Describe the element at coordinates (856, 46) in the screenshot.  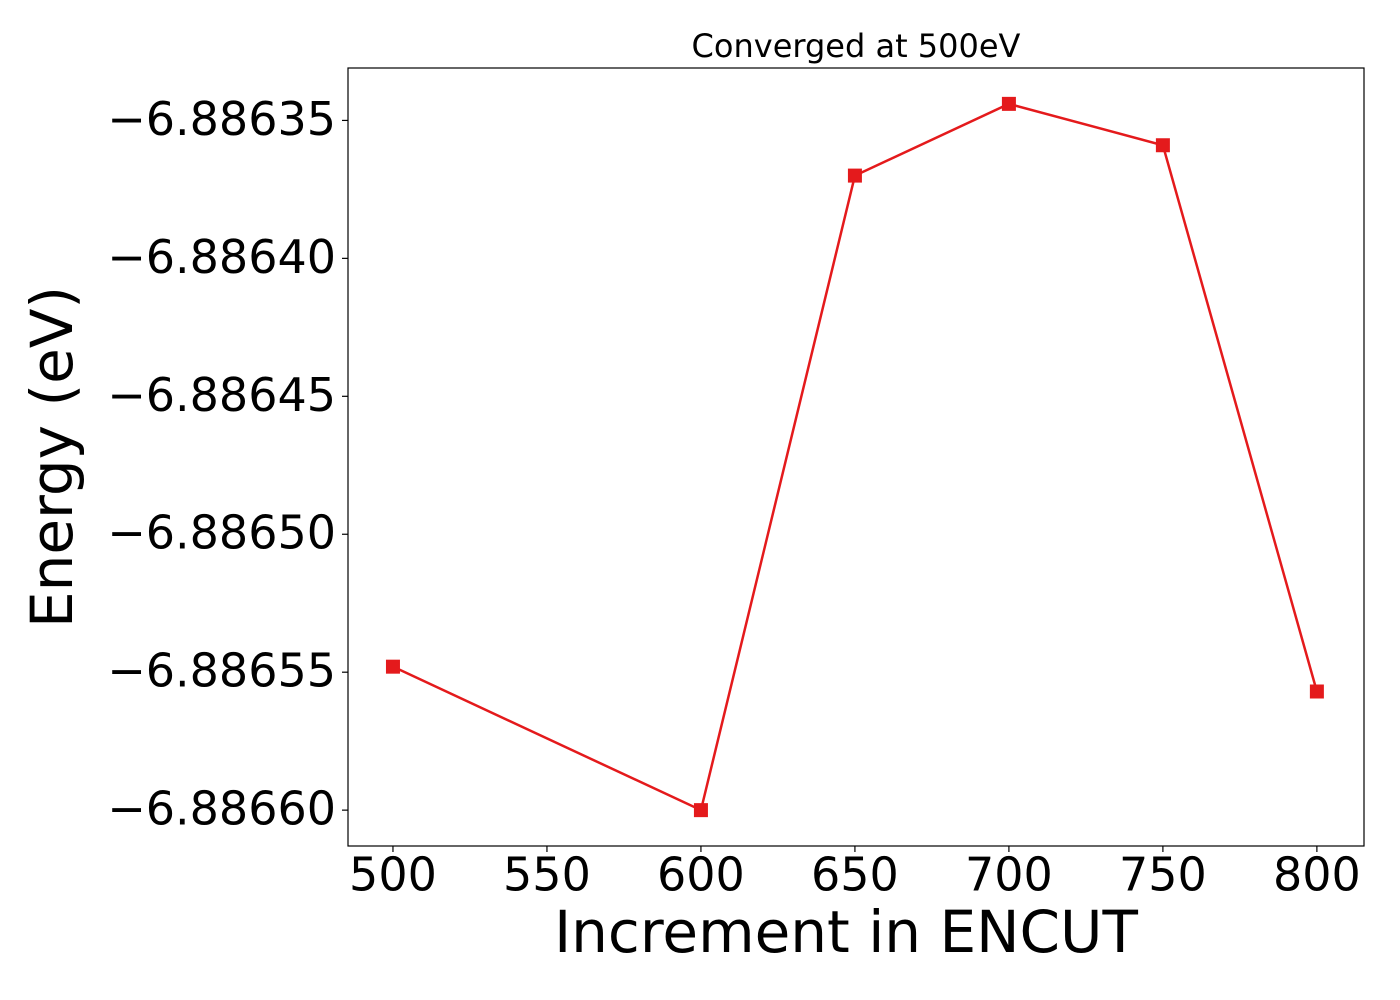
I see `chart-title: Converged at 500eV` at that location.